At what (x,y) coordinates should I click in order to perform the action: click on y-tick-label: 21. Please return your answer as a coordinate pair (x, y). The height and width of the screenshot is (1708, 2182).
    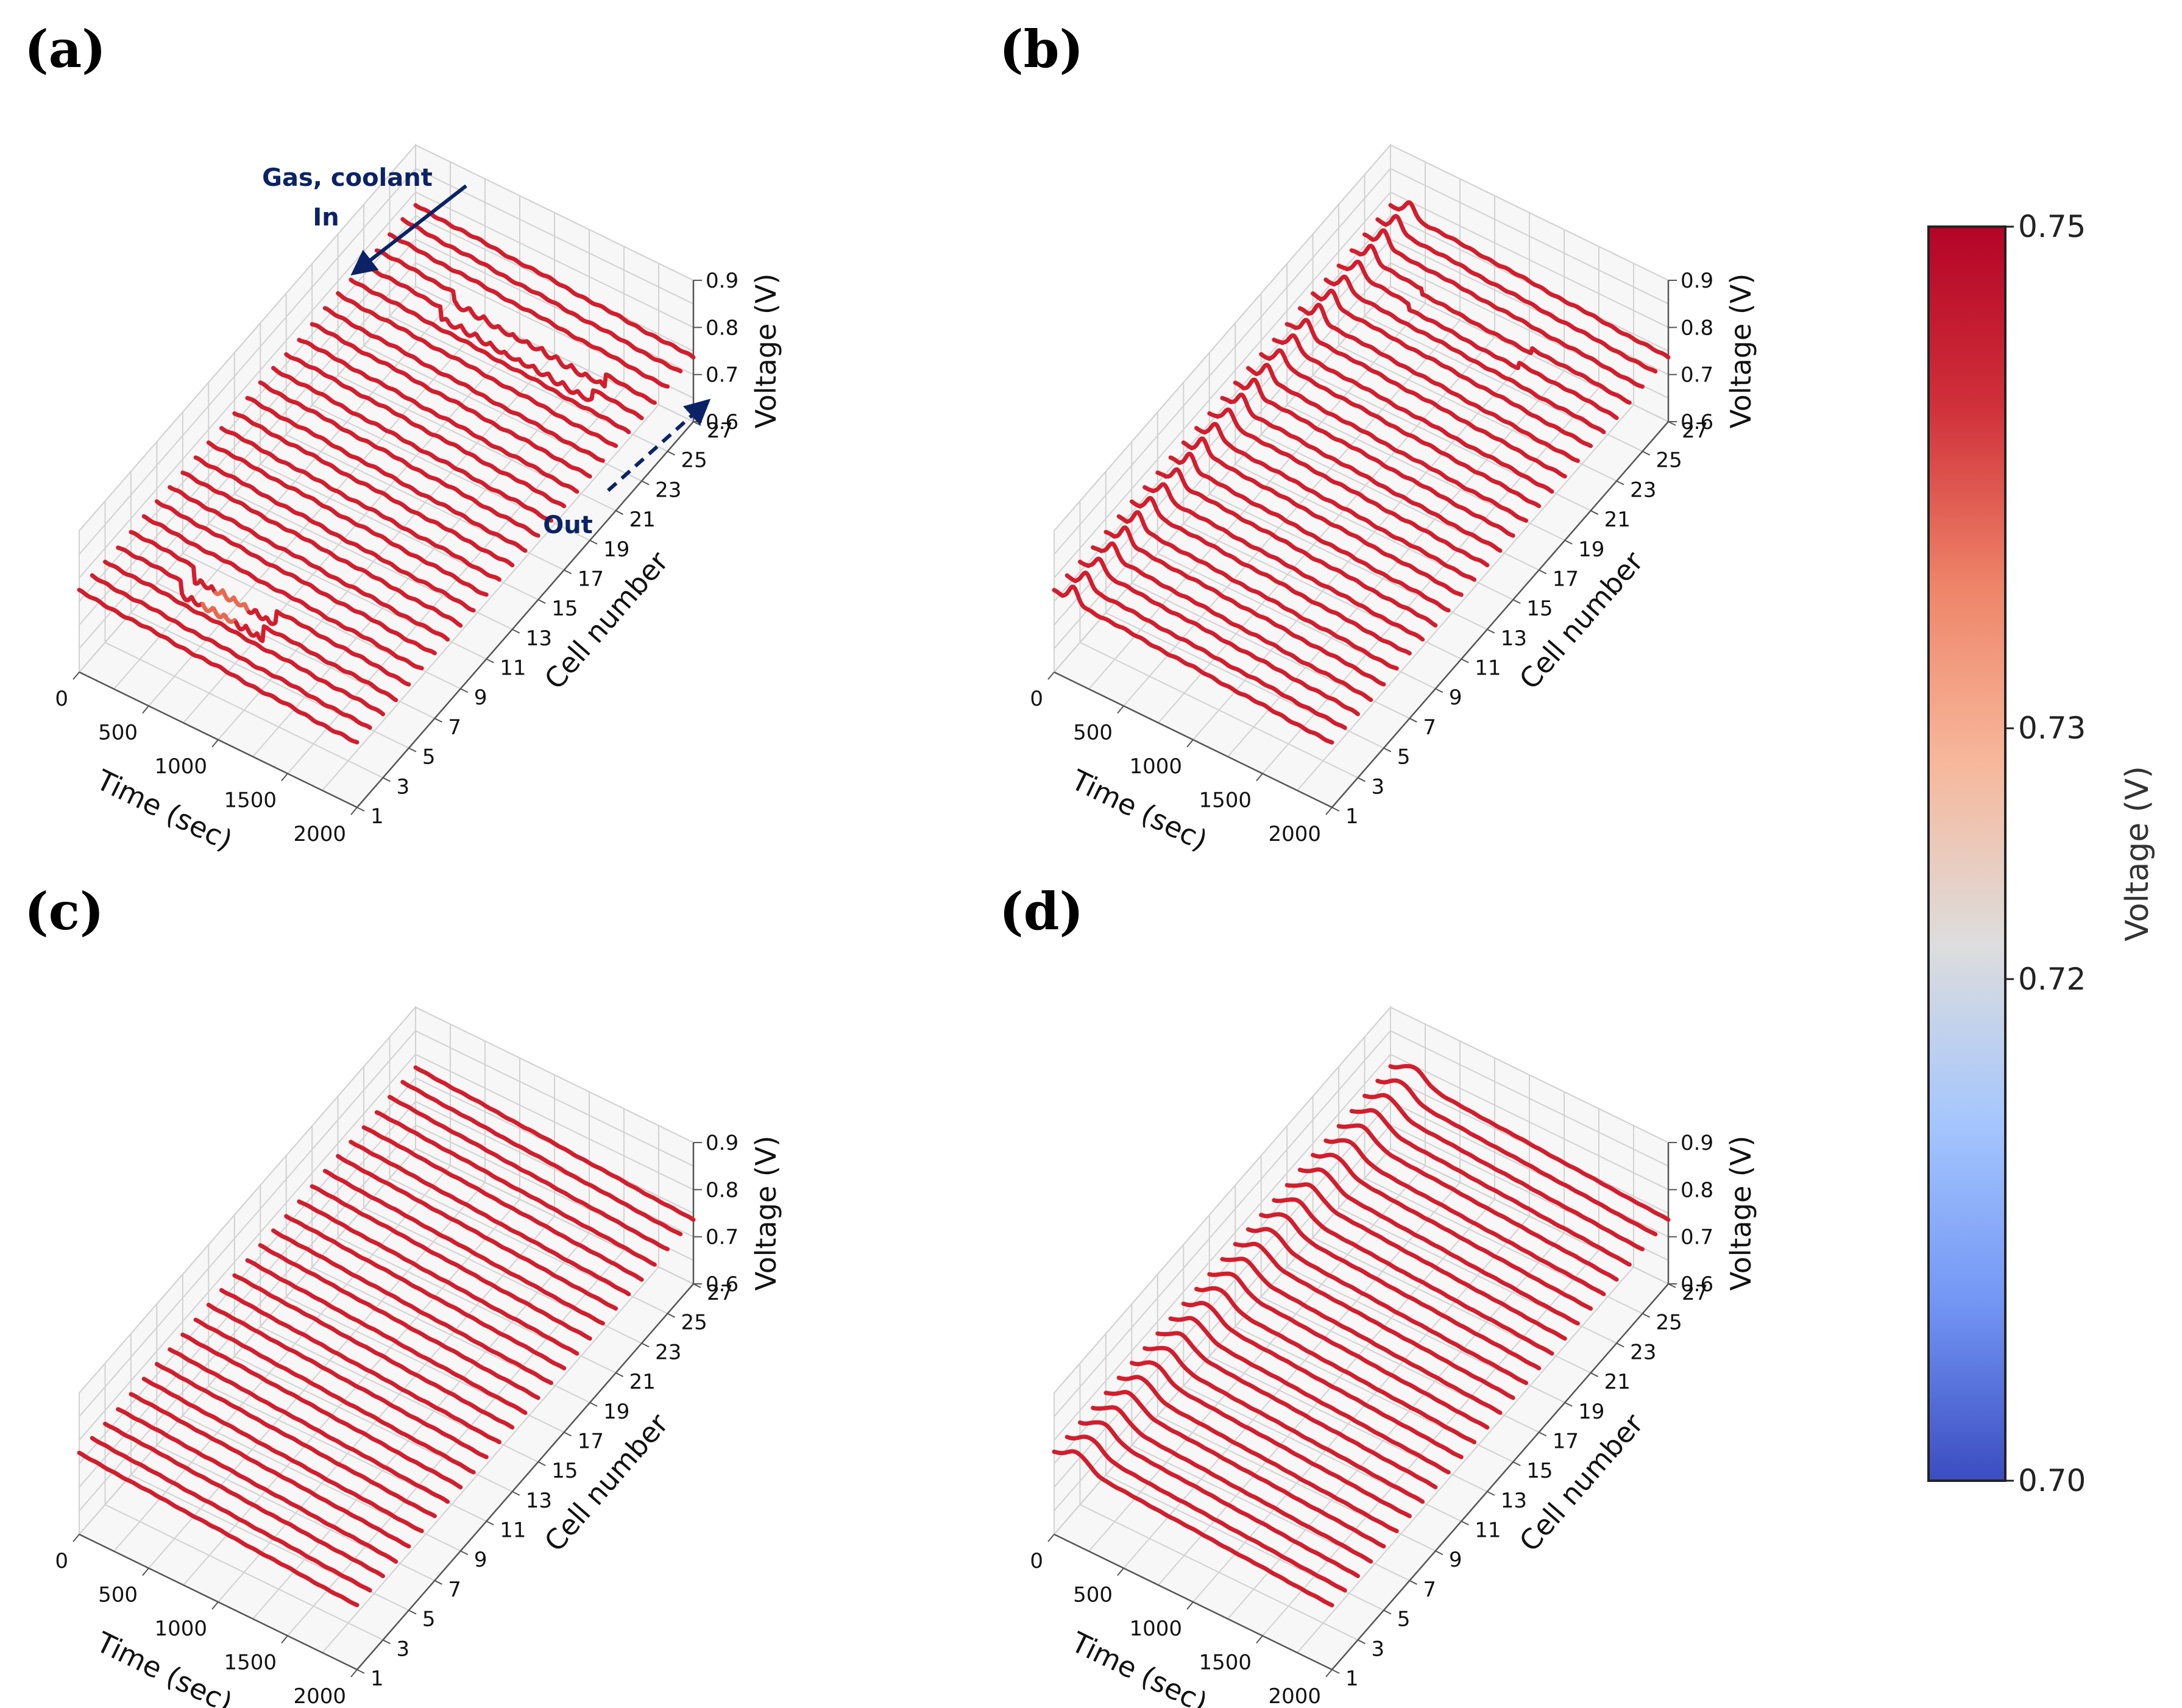
    Looking at the image, I should click on (1617, 1382).